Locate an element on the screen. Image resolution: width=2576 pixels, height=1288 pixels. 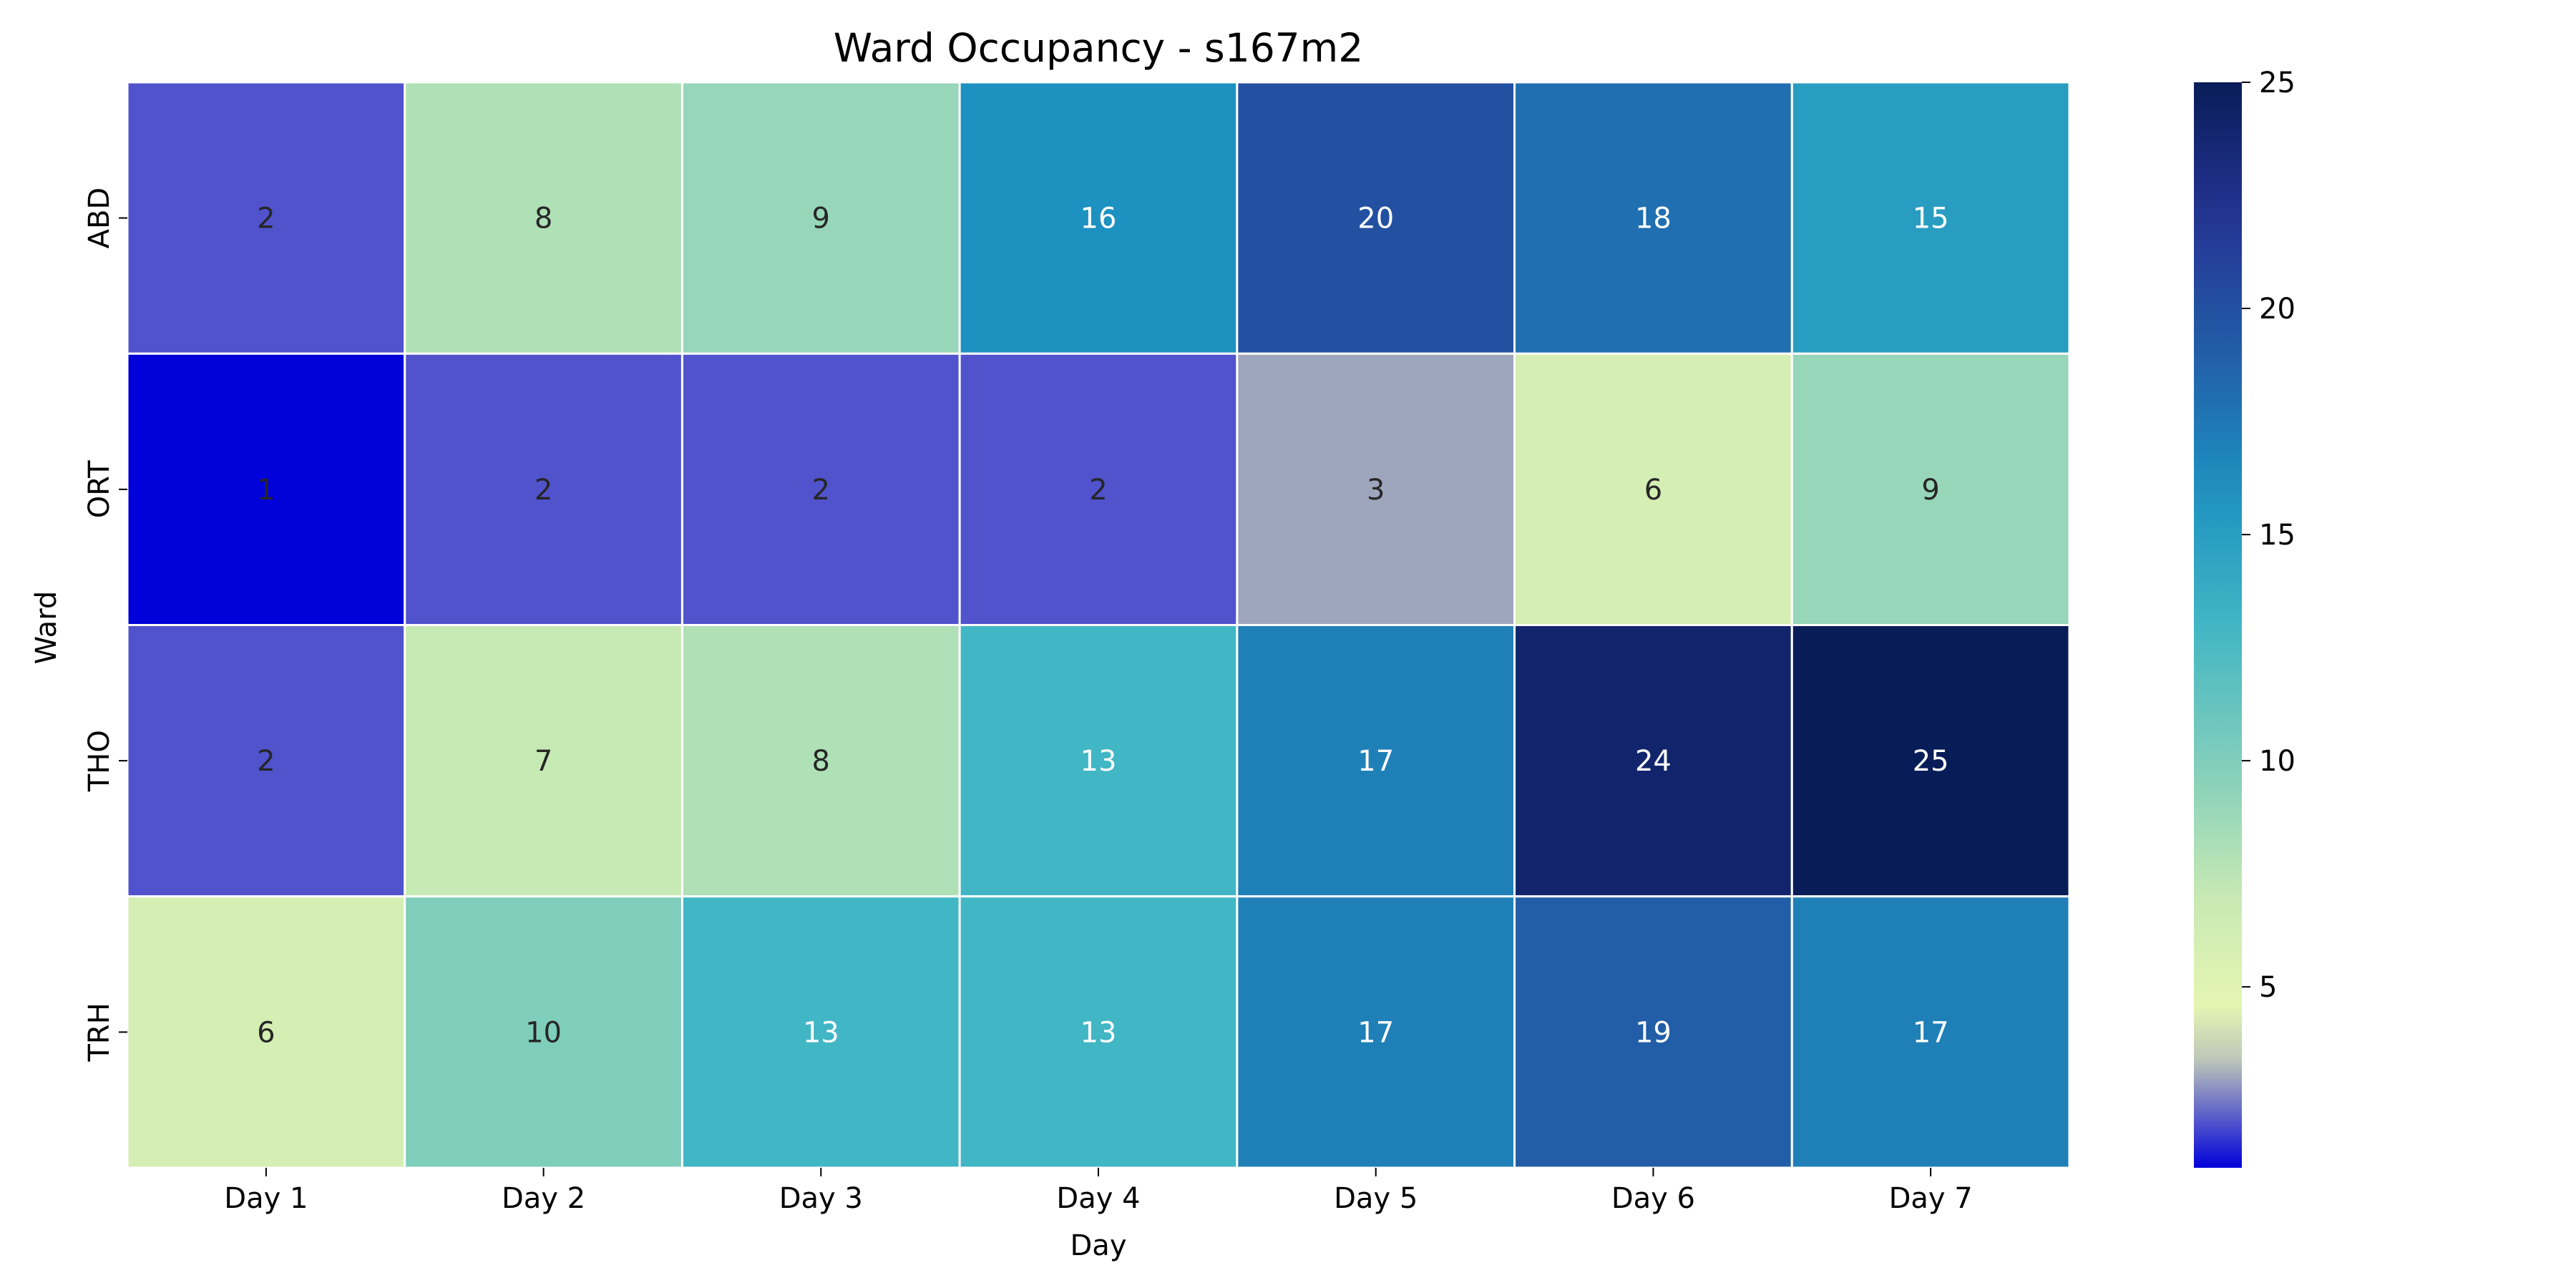
cell-value-label: 20 is located at coordinates (1375, 219).